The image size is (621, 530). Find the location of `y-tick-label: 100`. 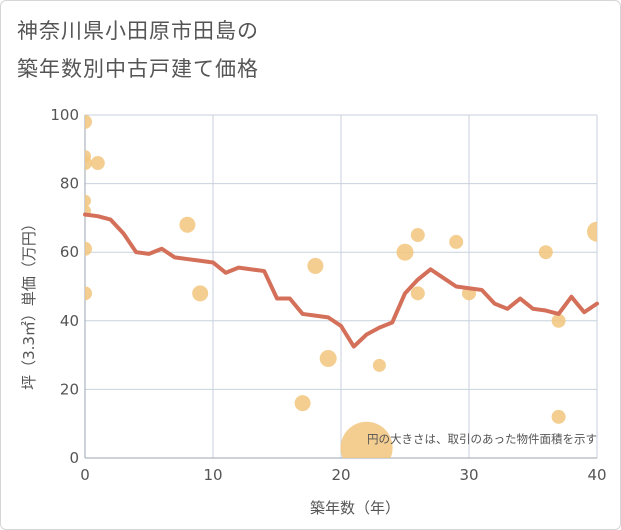

y-tick-label: 100 is located at coordinates (64, 115).